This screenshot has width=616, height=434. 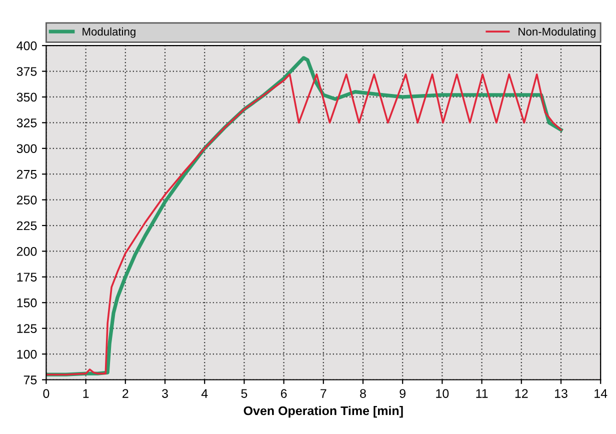 I want to click on x-tick-label: 3, so click(x=165, y=393).